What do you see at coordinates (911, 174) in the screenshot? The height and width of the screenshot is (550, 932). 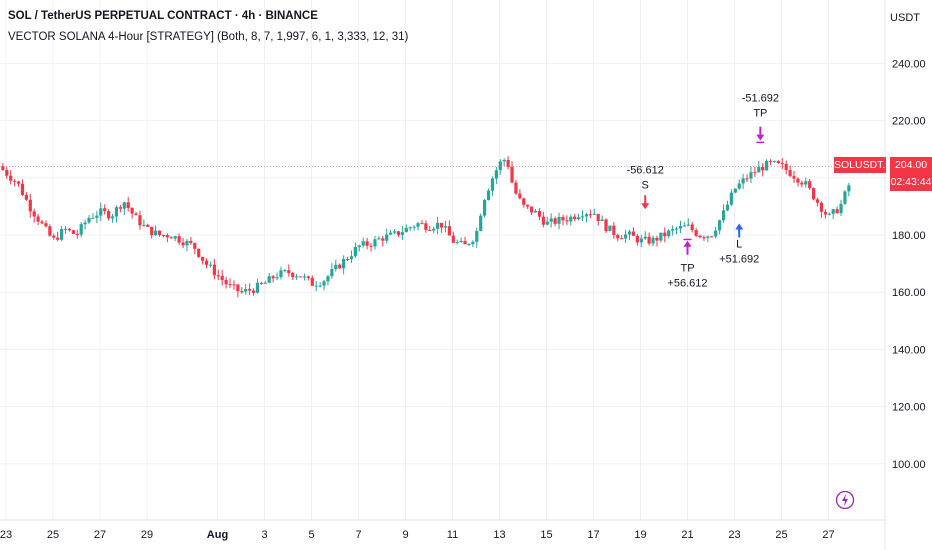 I see `last-price-box: 204.00 02:43:44` at bounding box center [911, 174].